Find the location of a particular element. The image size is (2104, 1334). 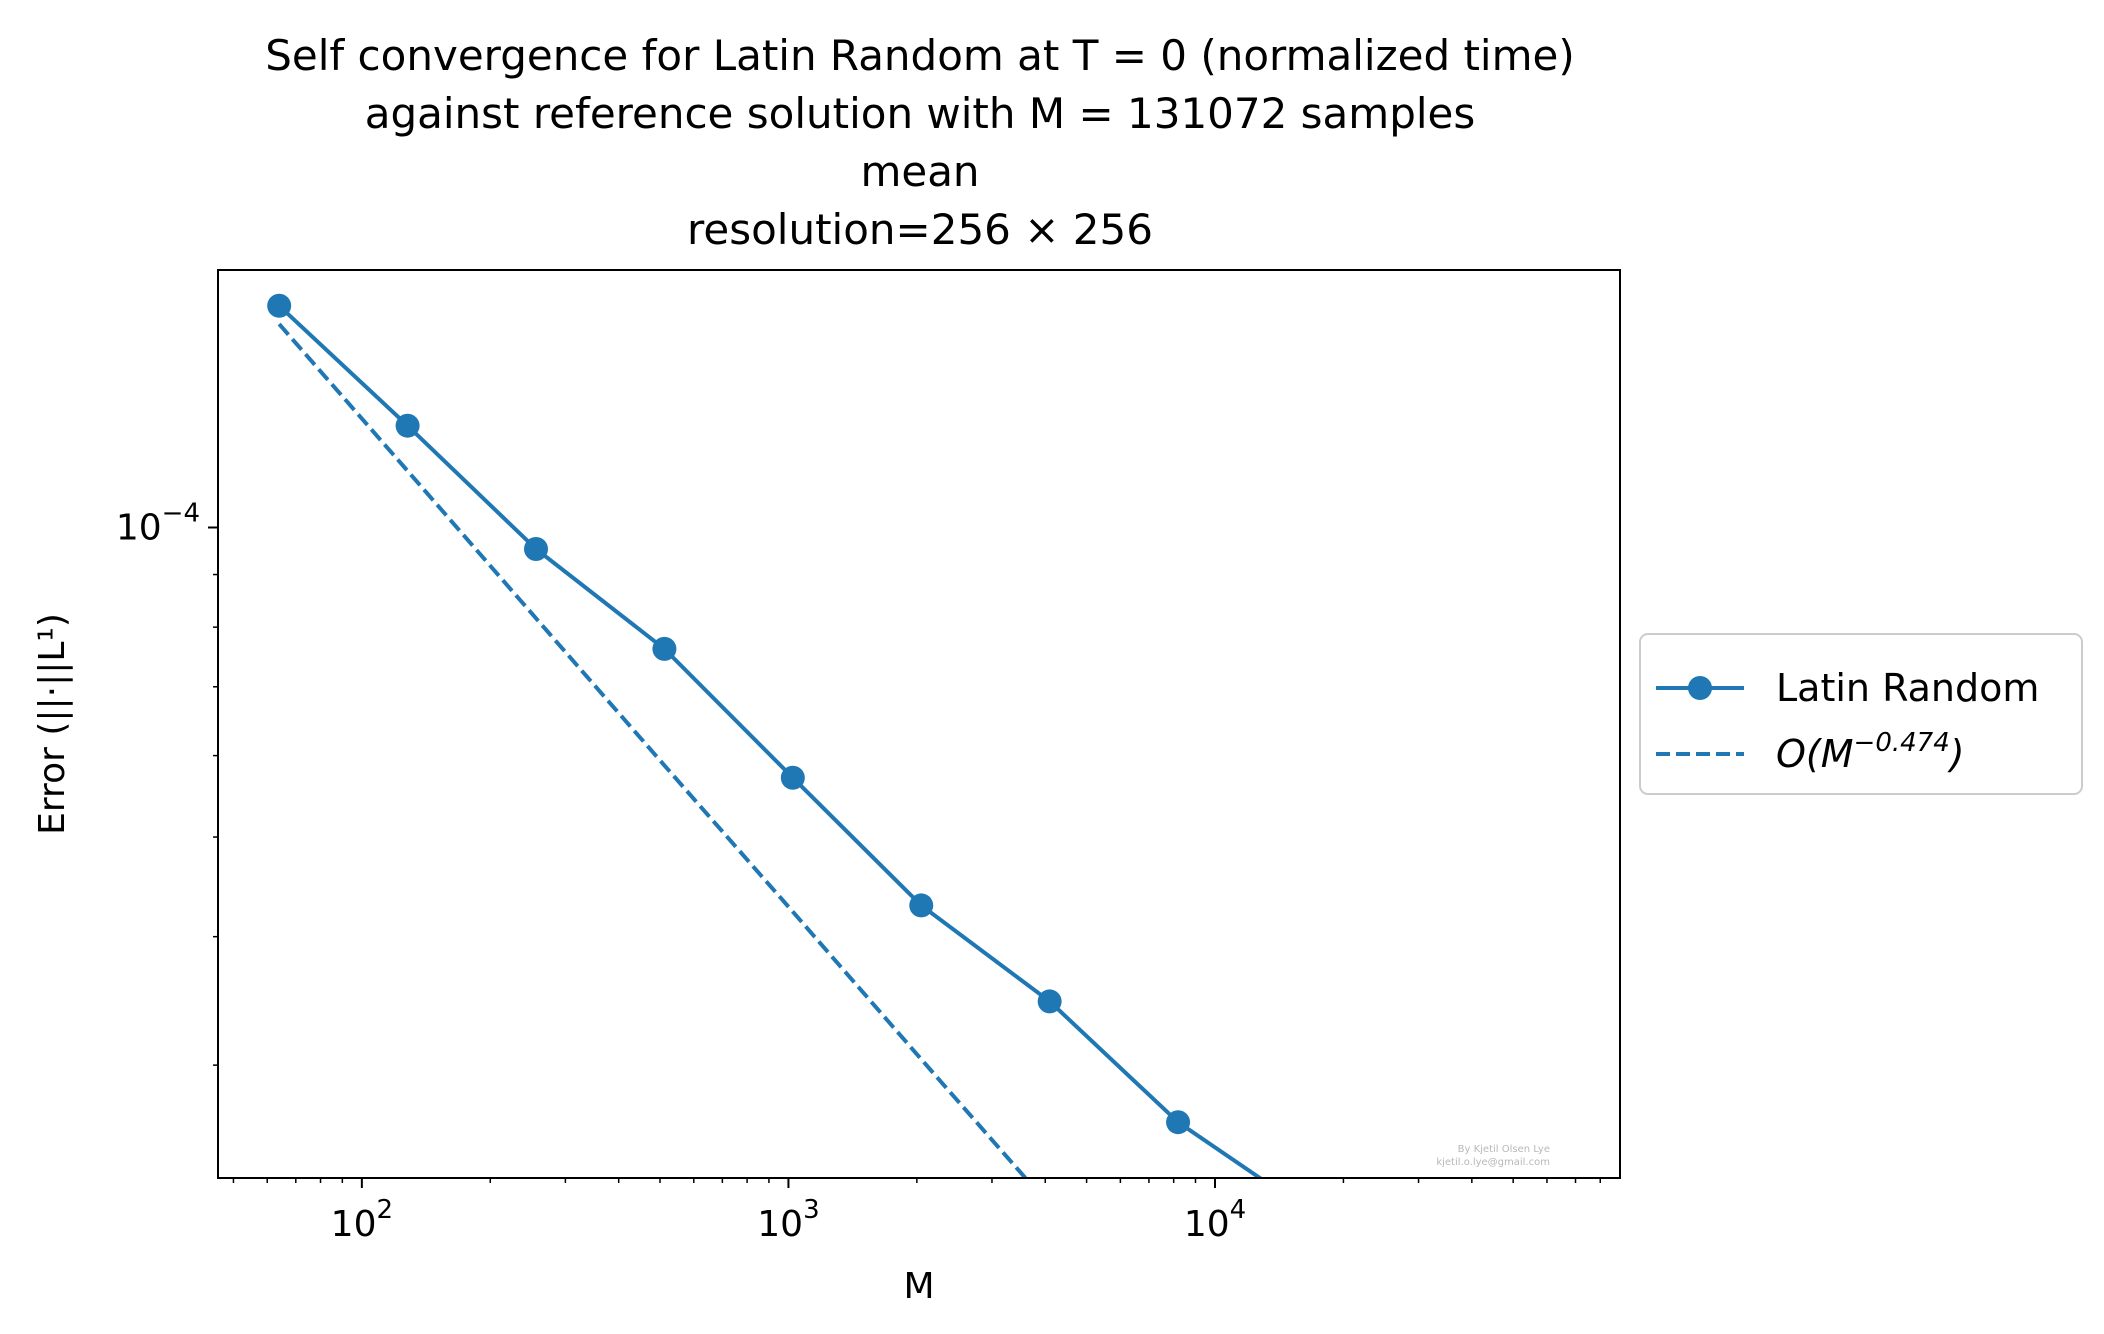

legend-label-fit: O(M−0.474) is located at coordinates (1870, 752).